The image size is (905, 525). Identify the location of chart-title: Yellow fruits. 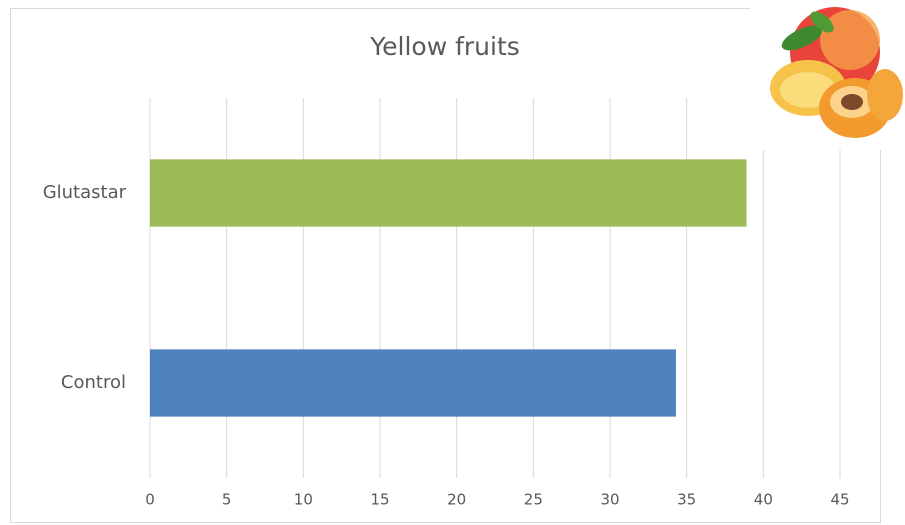
(444, 46).